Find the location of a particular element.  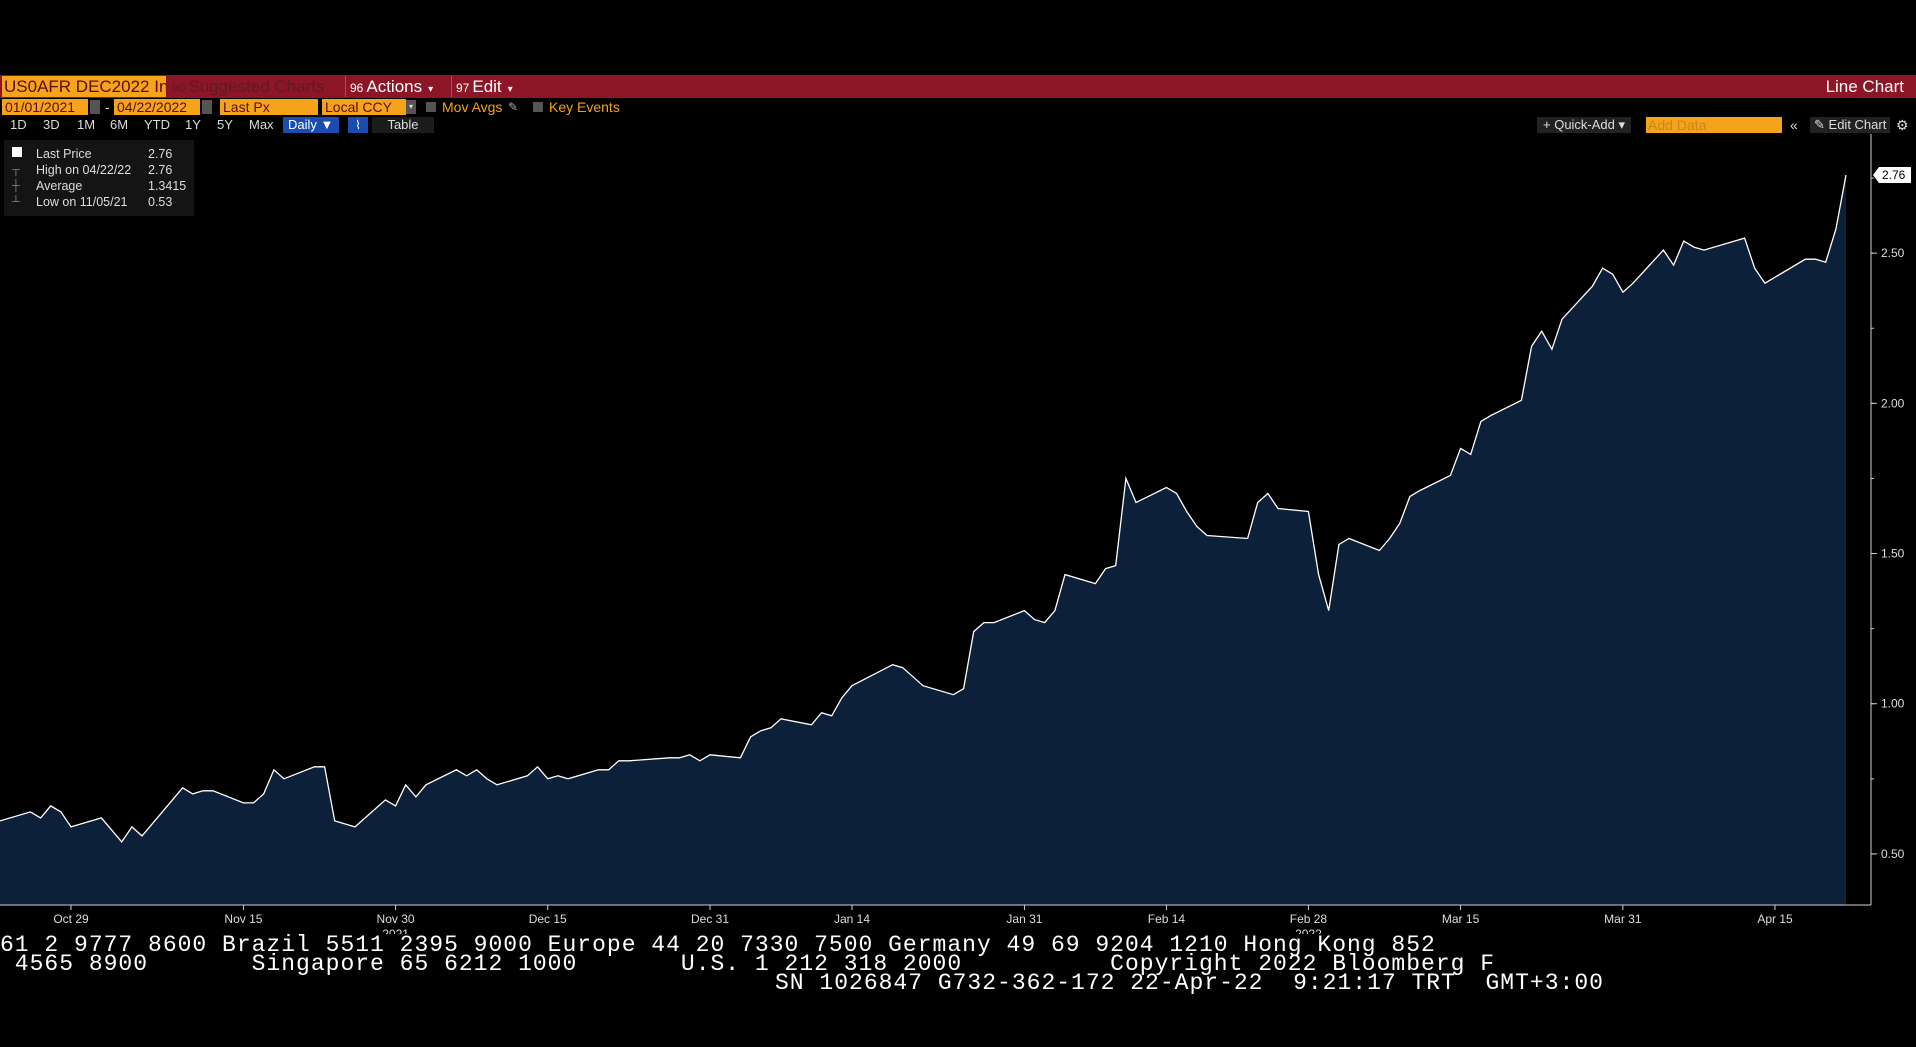

y-tick-label: 2.00 is located at coordinates (1893, 403).